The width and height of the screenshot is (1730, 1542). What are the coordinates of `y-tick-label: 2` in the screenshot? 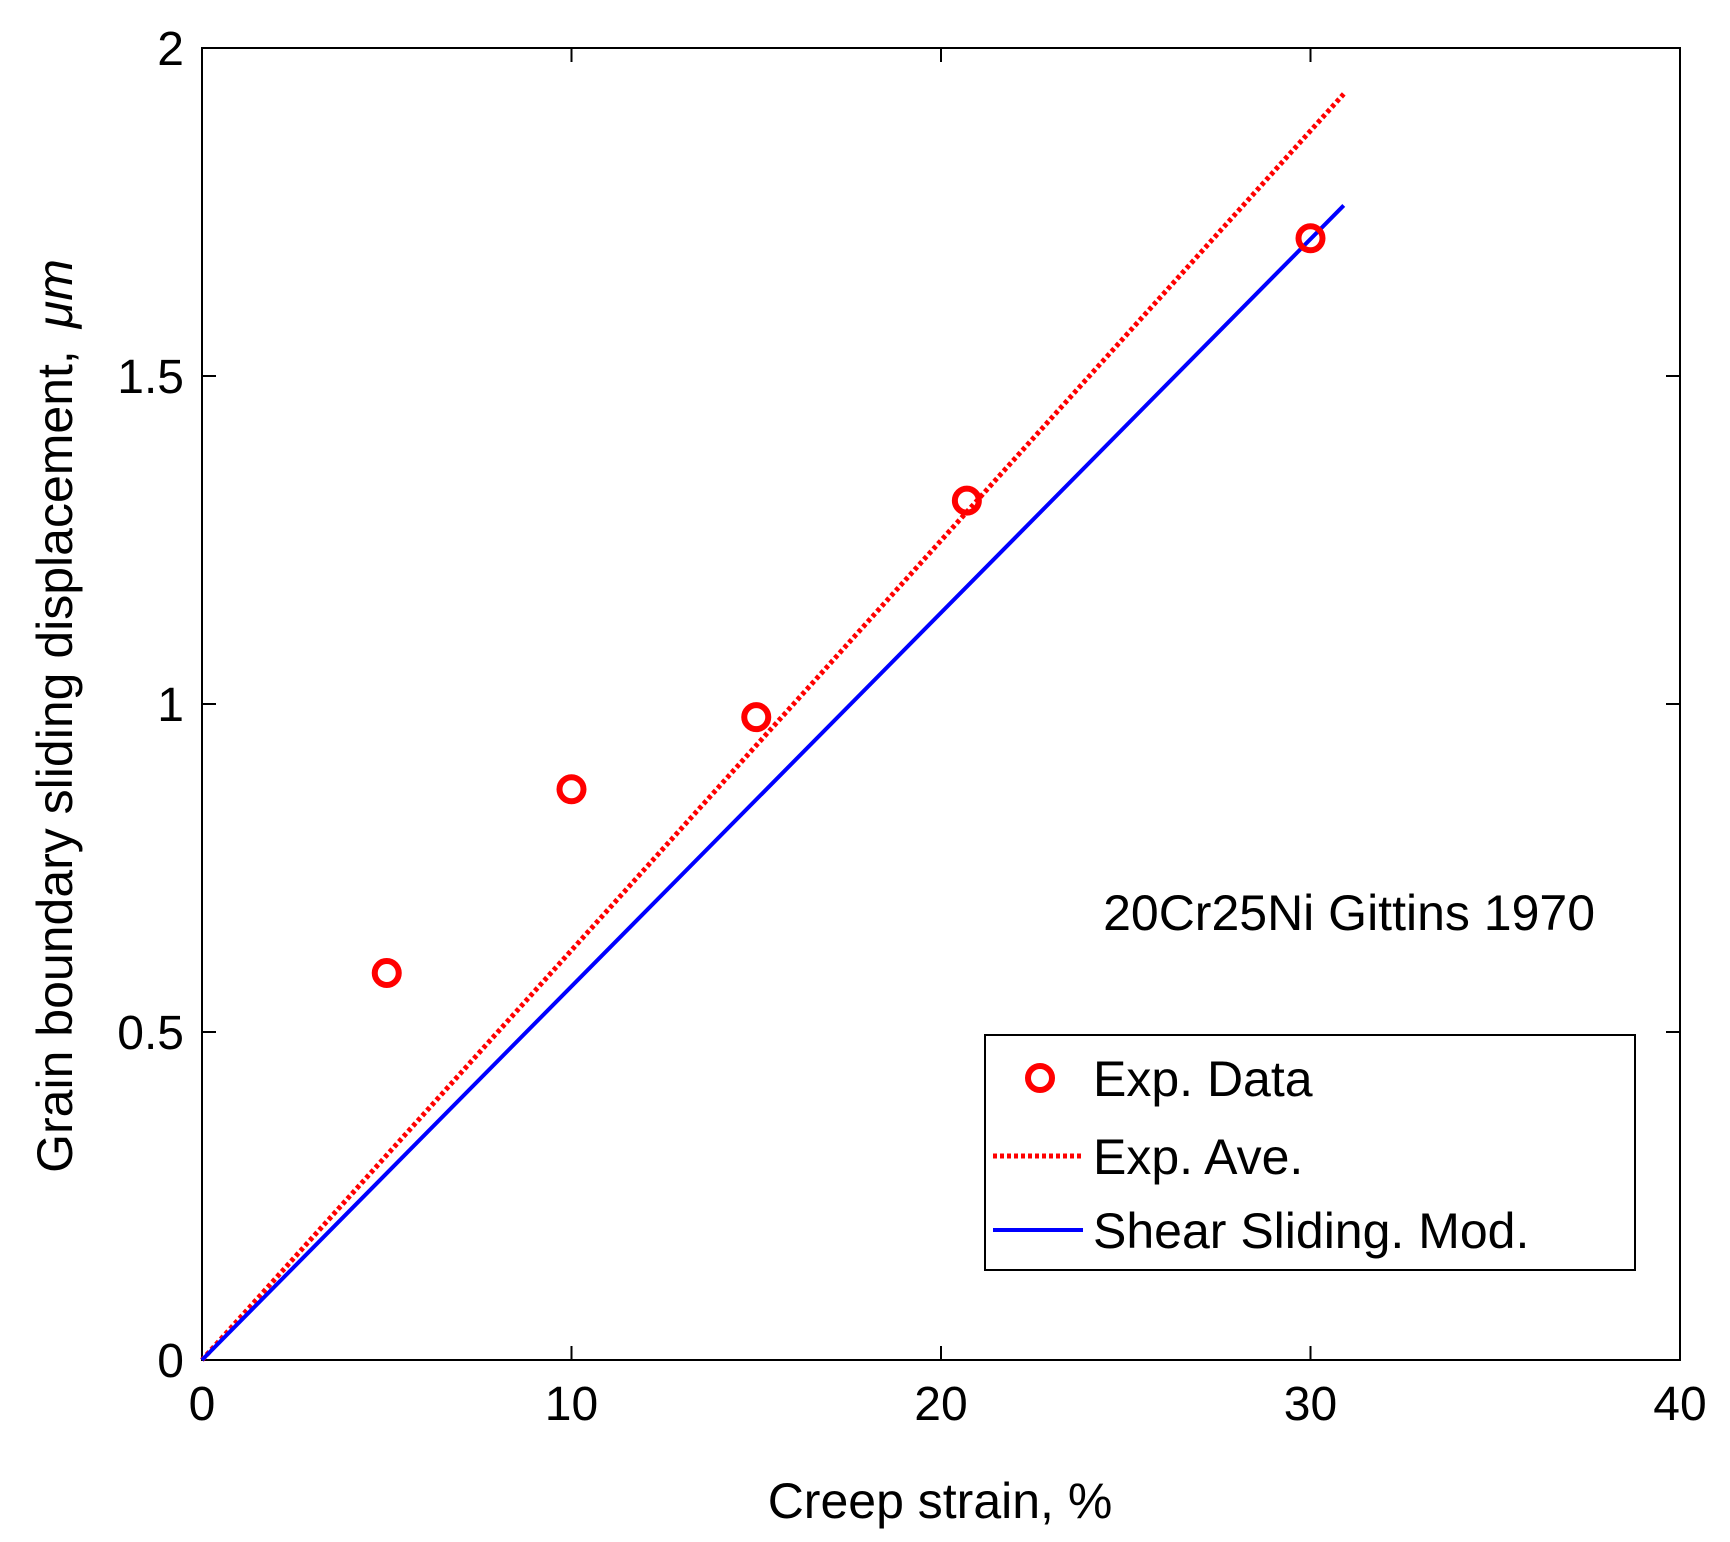 It's located at (170, 49).